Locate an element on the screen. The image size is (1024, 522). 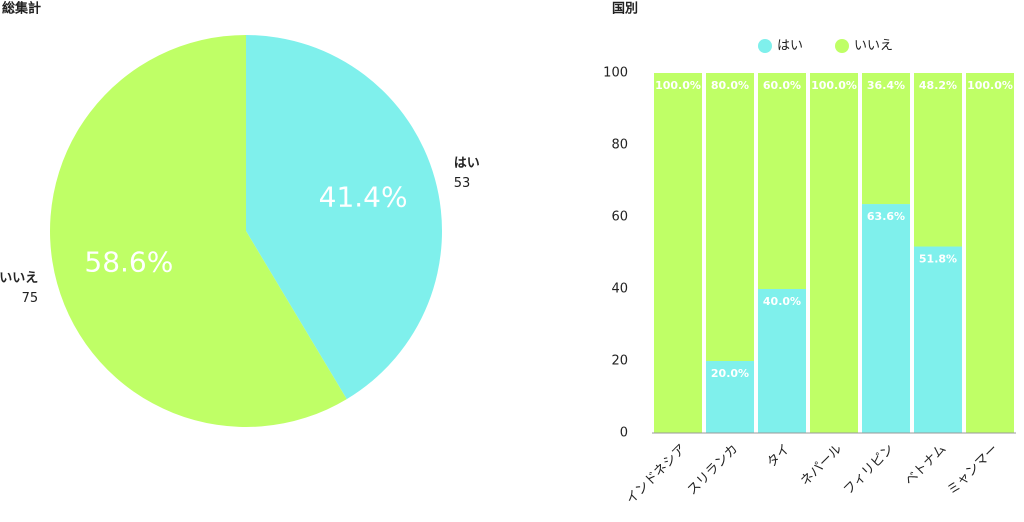
x-tick-label: フィリピン is located at coordinates (869, 470).